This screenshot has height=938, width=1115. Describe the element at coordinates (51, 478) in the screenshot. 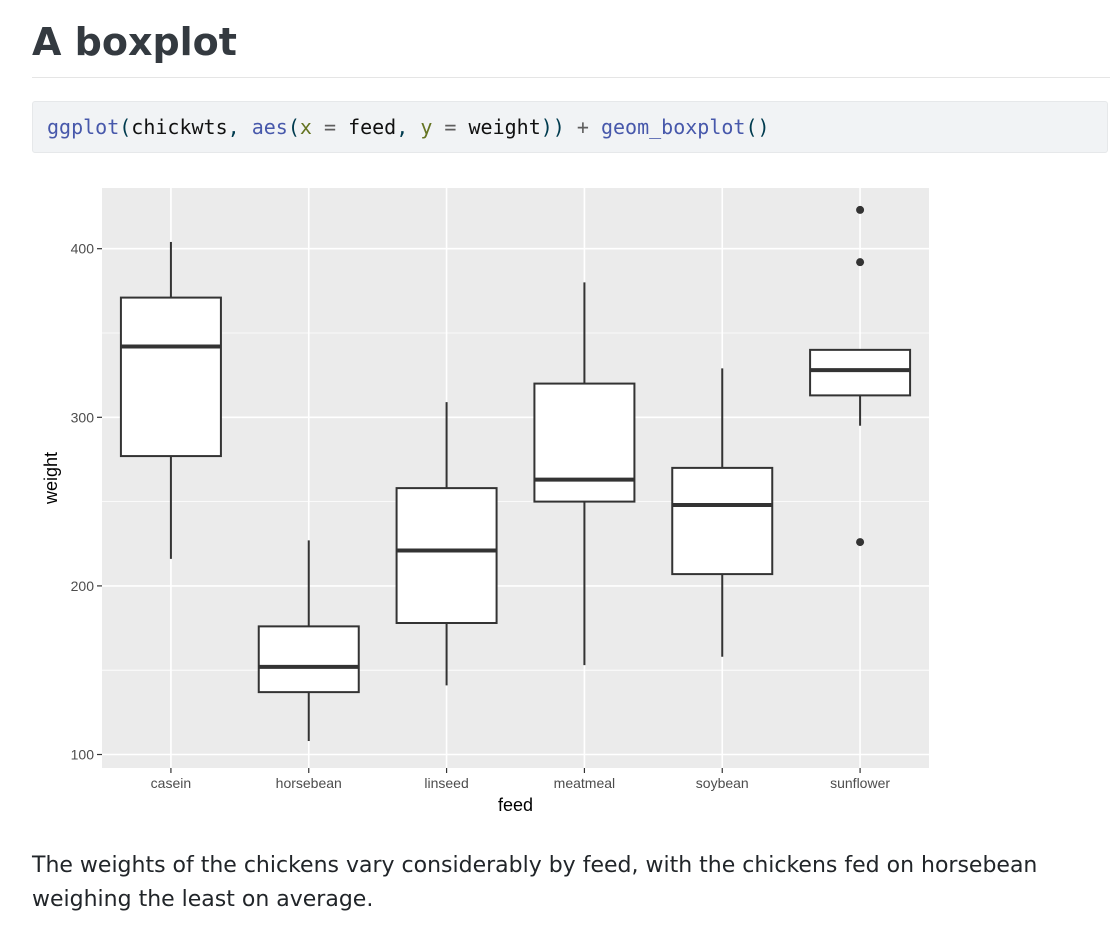

I see `y-axis-title: weight` at that location.